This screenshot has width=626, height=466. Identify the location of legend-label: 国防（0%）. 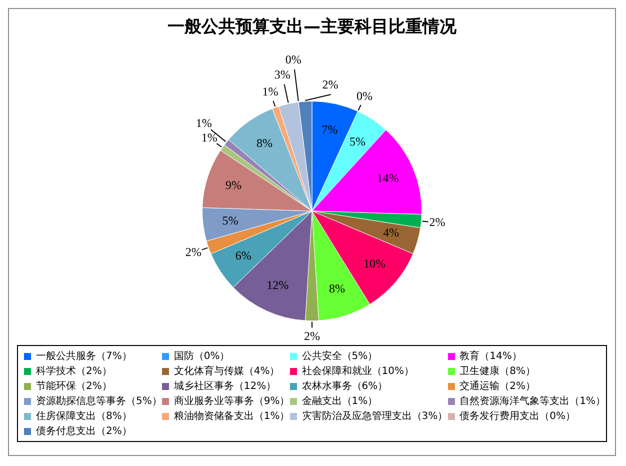
(202, 356).